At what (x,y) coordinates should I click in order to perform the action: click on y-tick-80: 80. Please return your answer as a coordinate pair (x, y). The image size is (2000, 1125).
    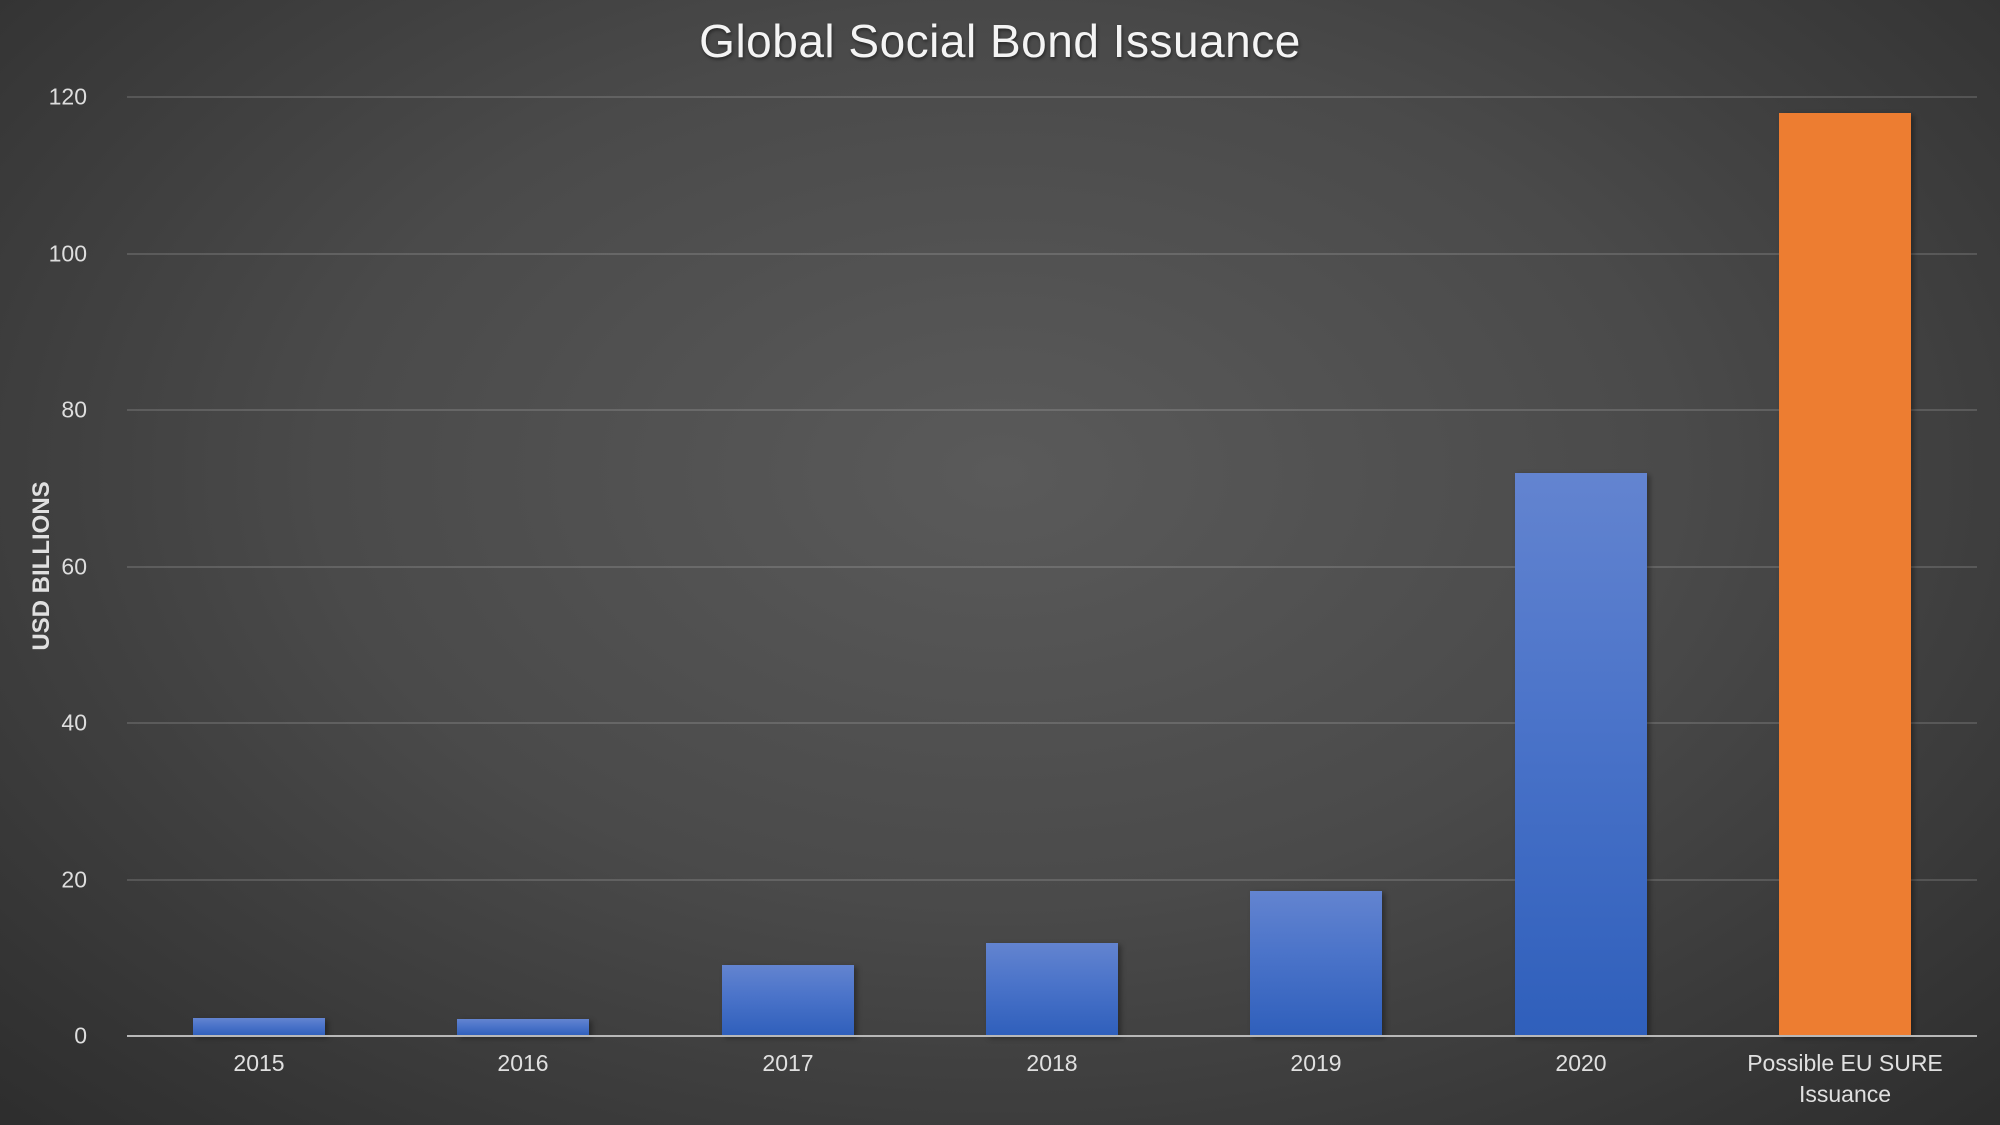
    Looking at the image, I should click on (74, 409).